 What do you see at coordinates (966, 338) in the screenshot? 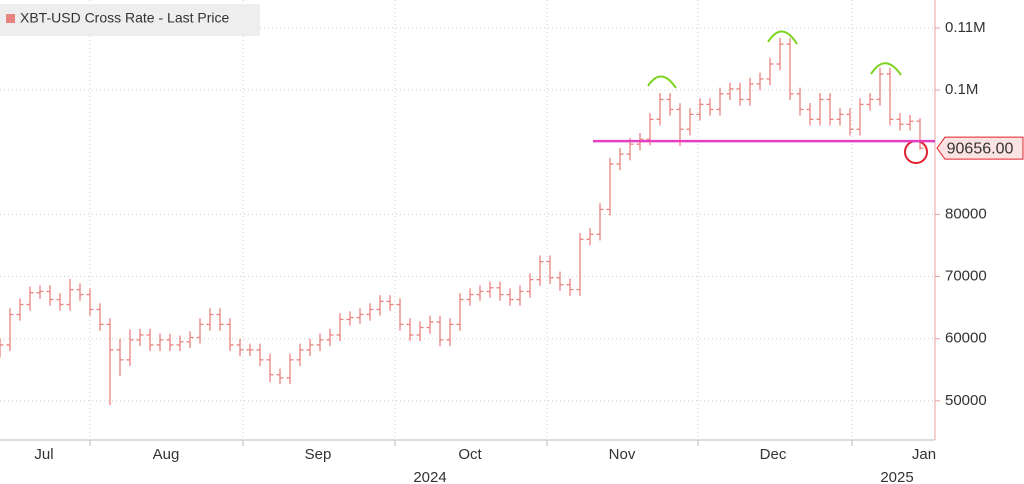
I see `y-tick-label: 60000` at bounding box center [966, 338].